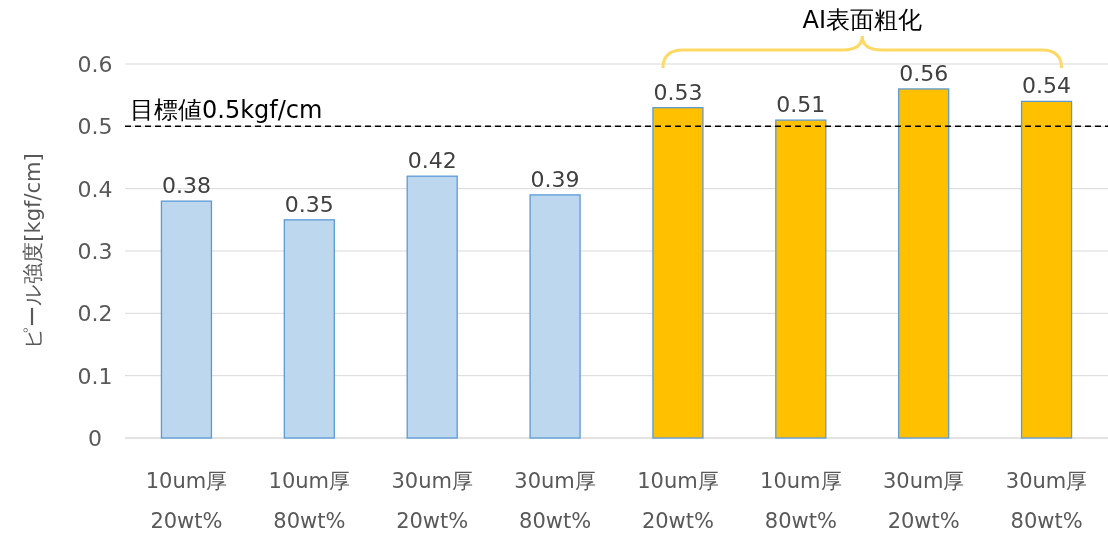 This screenshot has height=538, width=1108. What do you see at coordinates (924, 73) in the screenshot?
I see `data-label: 0.56` at bounding box center [924, 73].